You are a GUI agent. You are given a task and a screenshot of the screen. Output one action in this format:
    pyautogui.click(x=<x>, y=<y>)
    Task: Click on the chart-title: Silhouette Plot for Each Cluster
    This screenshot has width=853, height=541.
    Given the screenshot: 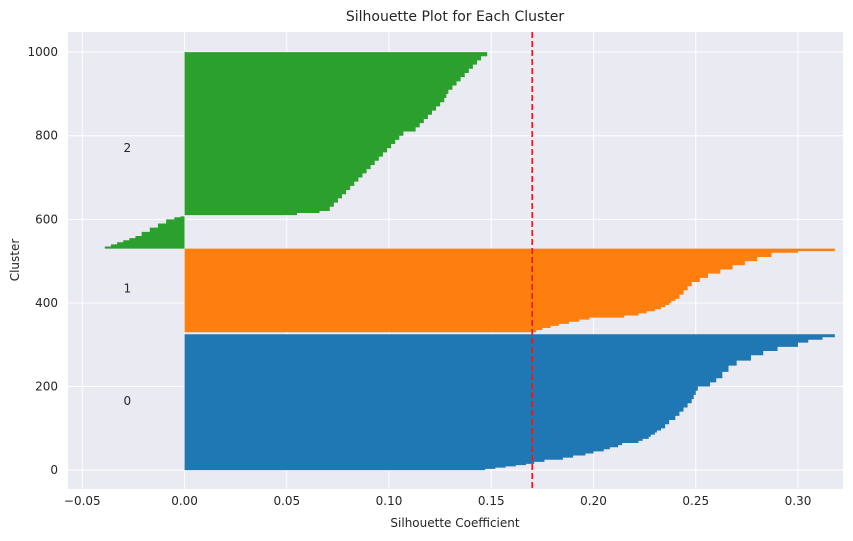 What is the action you would take?
    pyautogui.click(x=455, y=17)
    